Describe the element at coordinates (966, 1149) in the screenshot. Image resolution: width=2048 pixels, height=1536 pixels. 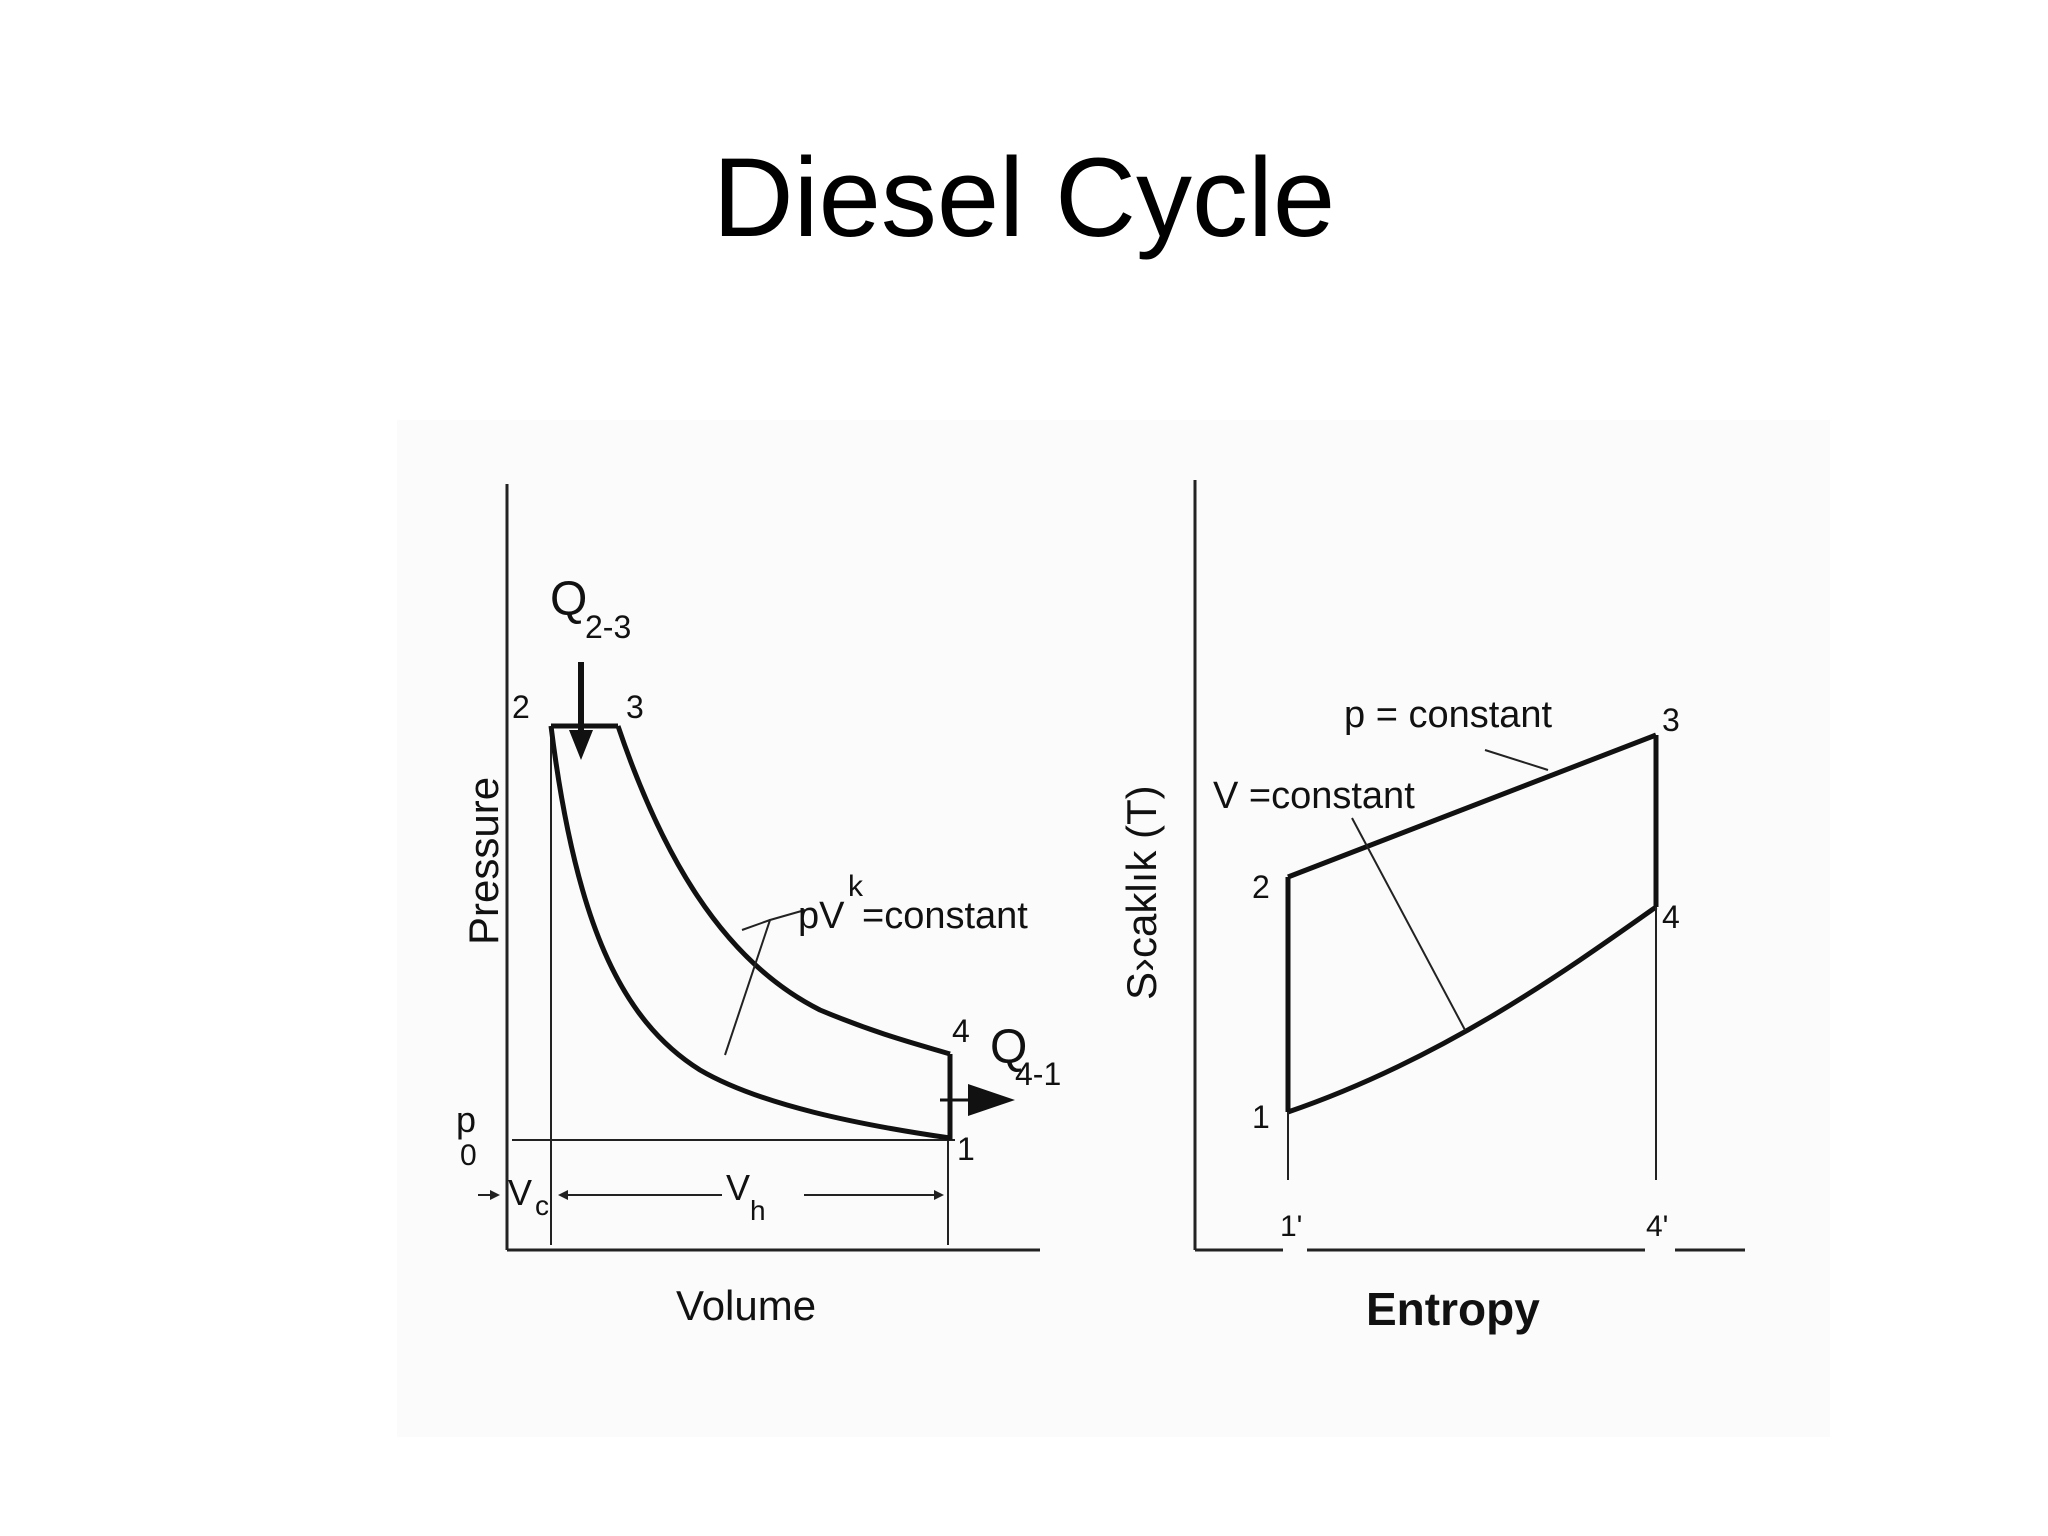
I see `pv-point-1: 1` at that location.